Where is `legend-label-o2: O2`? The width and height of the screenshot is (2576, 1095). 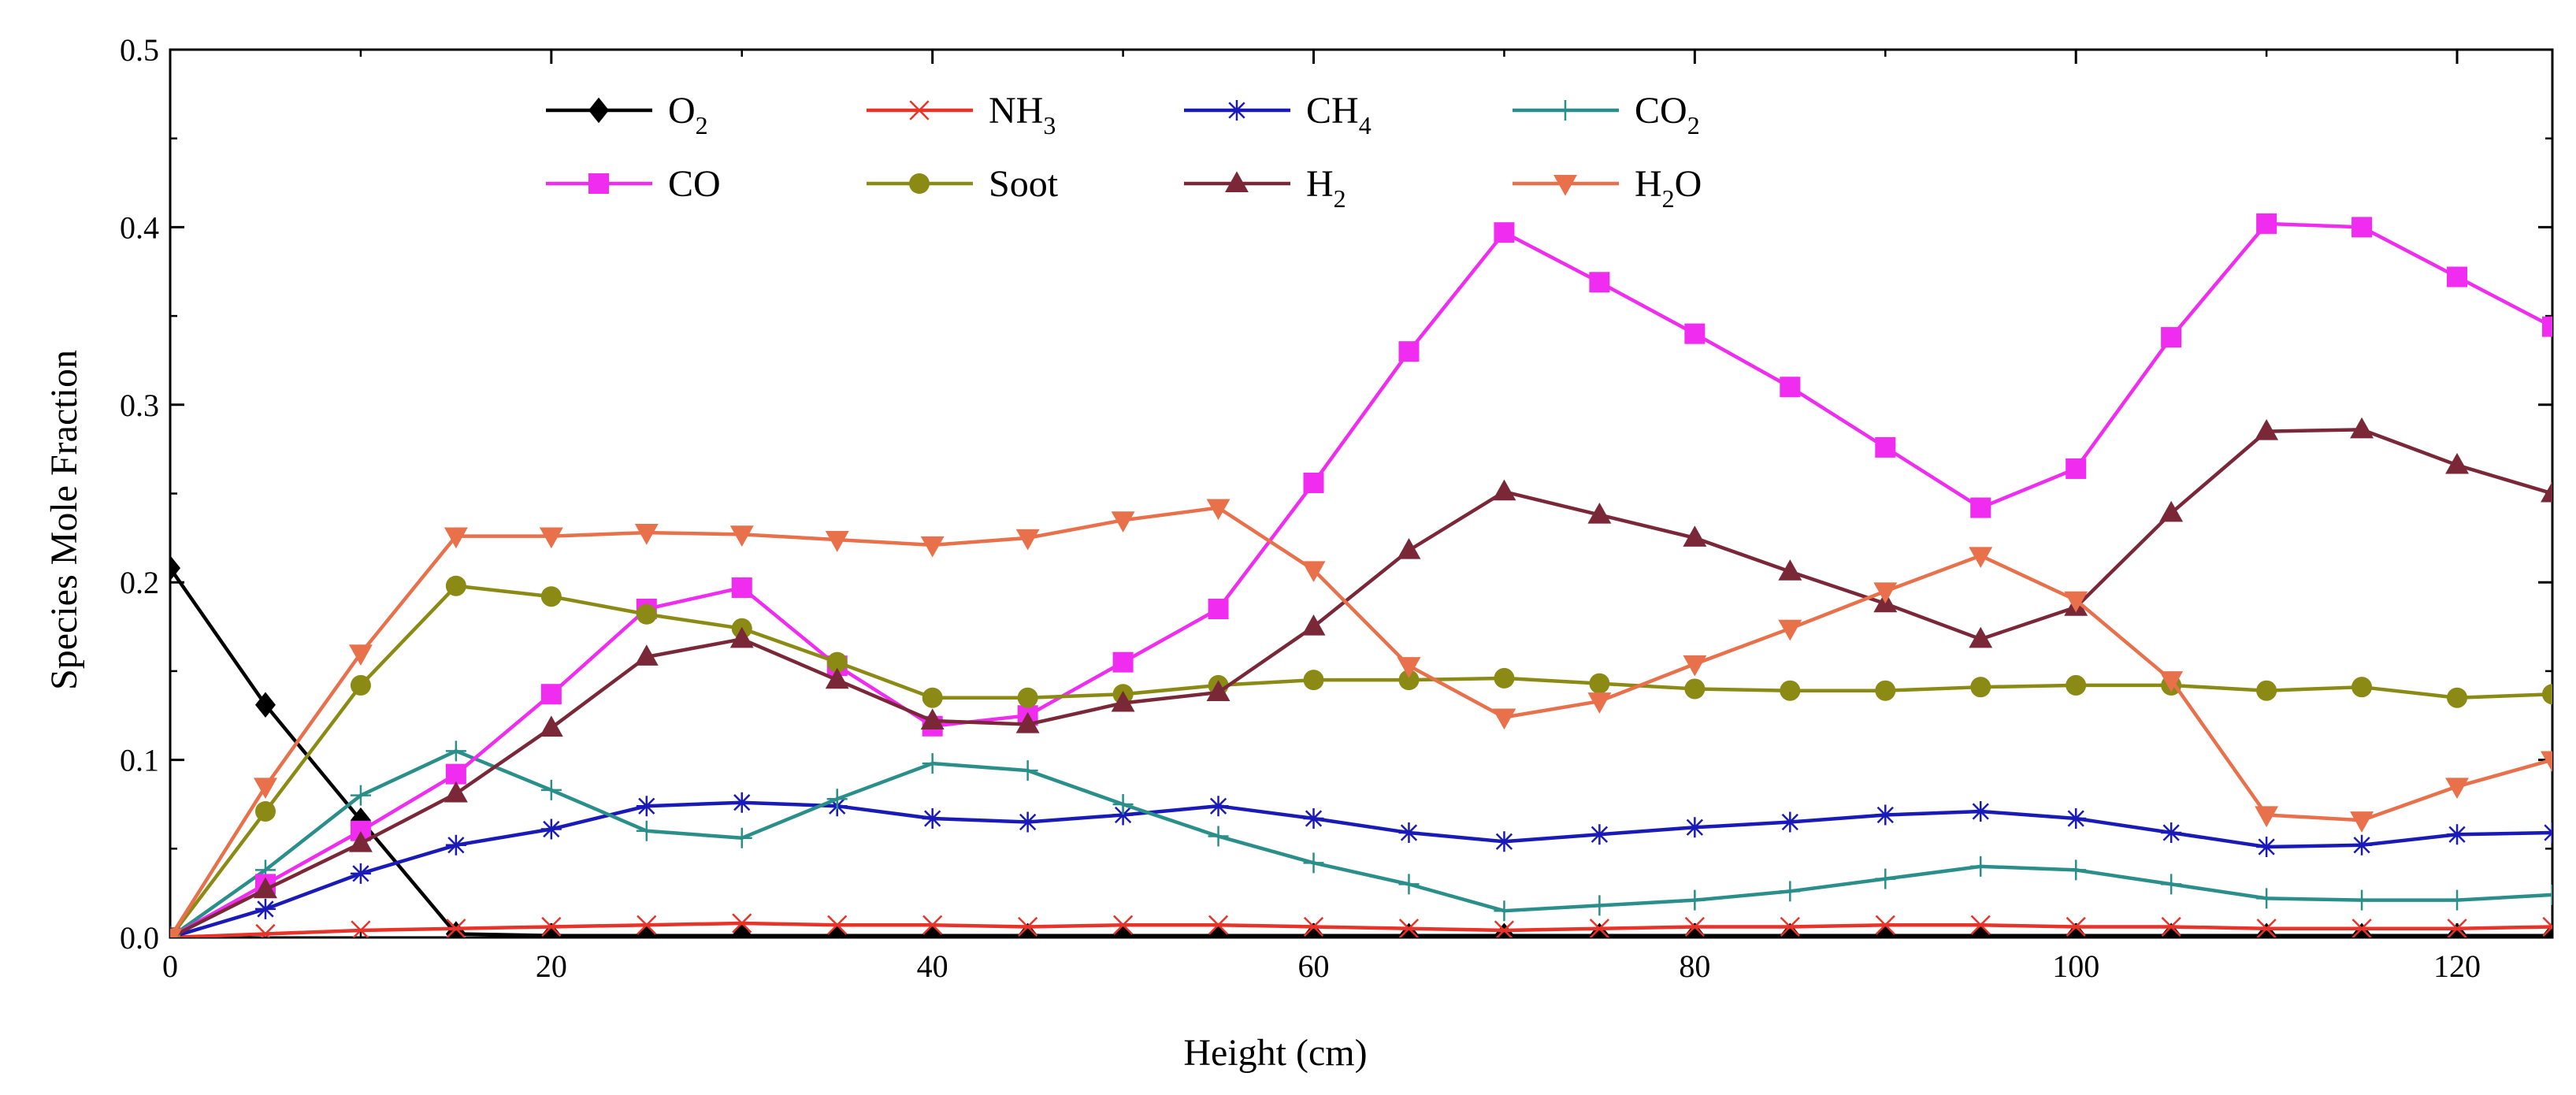
legend-label-o2: O2 is located at coordinates (688, 114).